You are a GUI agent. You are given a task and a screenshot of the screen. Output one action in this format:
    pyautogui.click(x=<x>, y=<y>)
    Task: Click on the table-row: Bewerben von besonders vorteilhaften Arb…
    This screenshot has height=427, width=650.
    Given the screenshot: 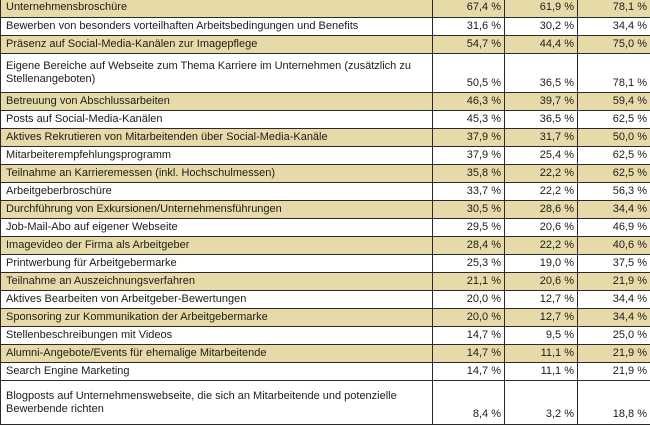 What is the action you would take?
    pyautogui.click(x=325, y=26)
    